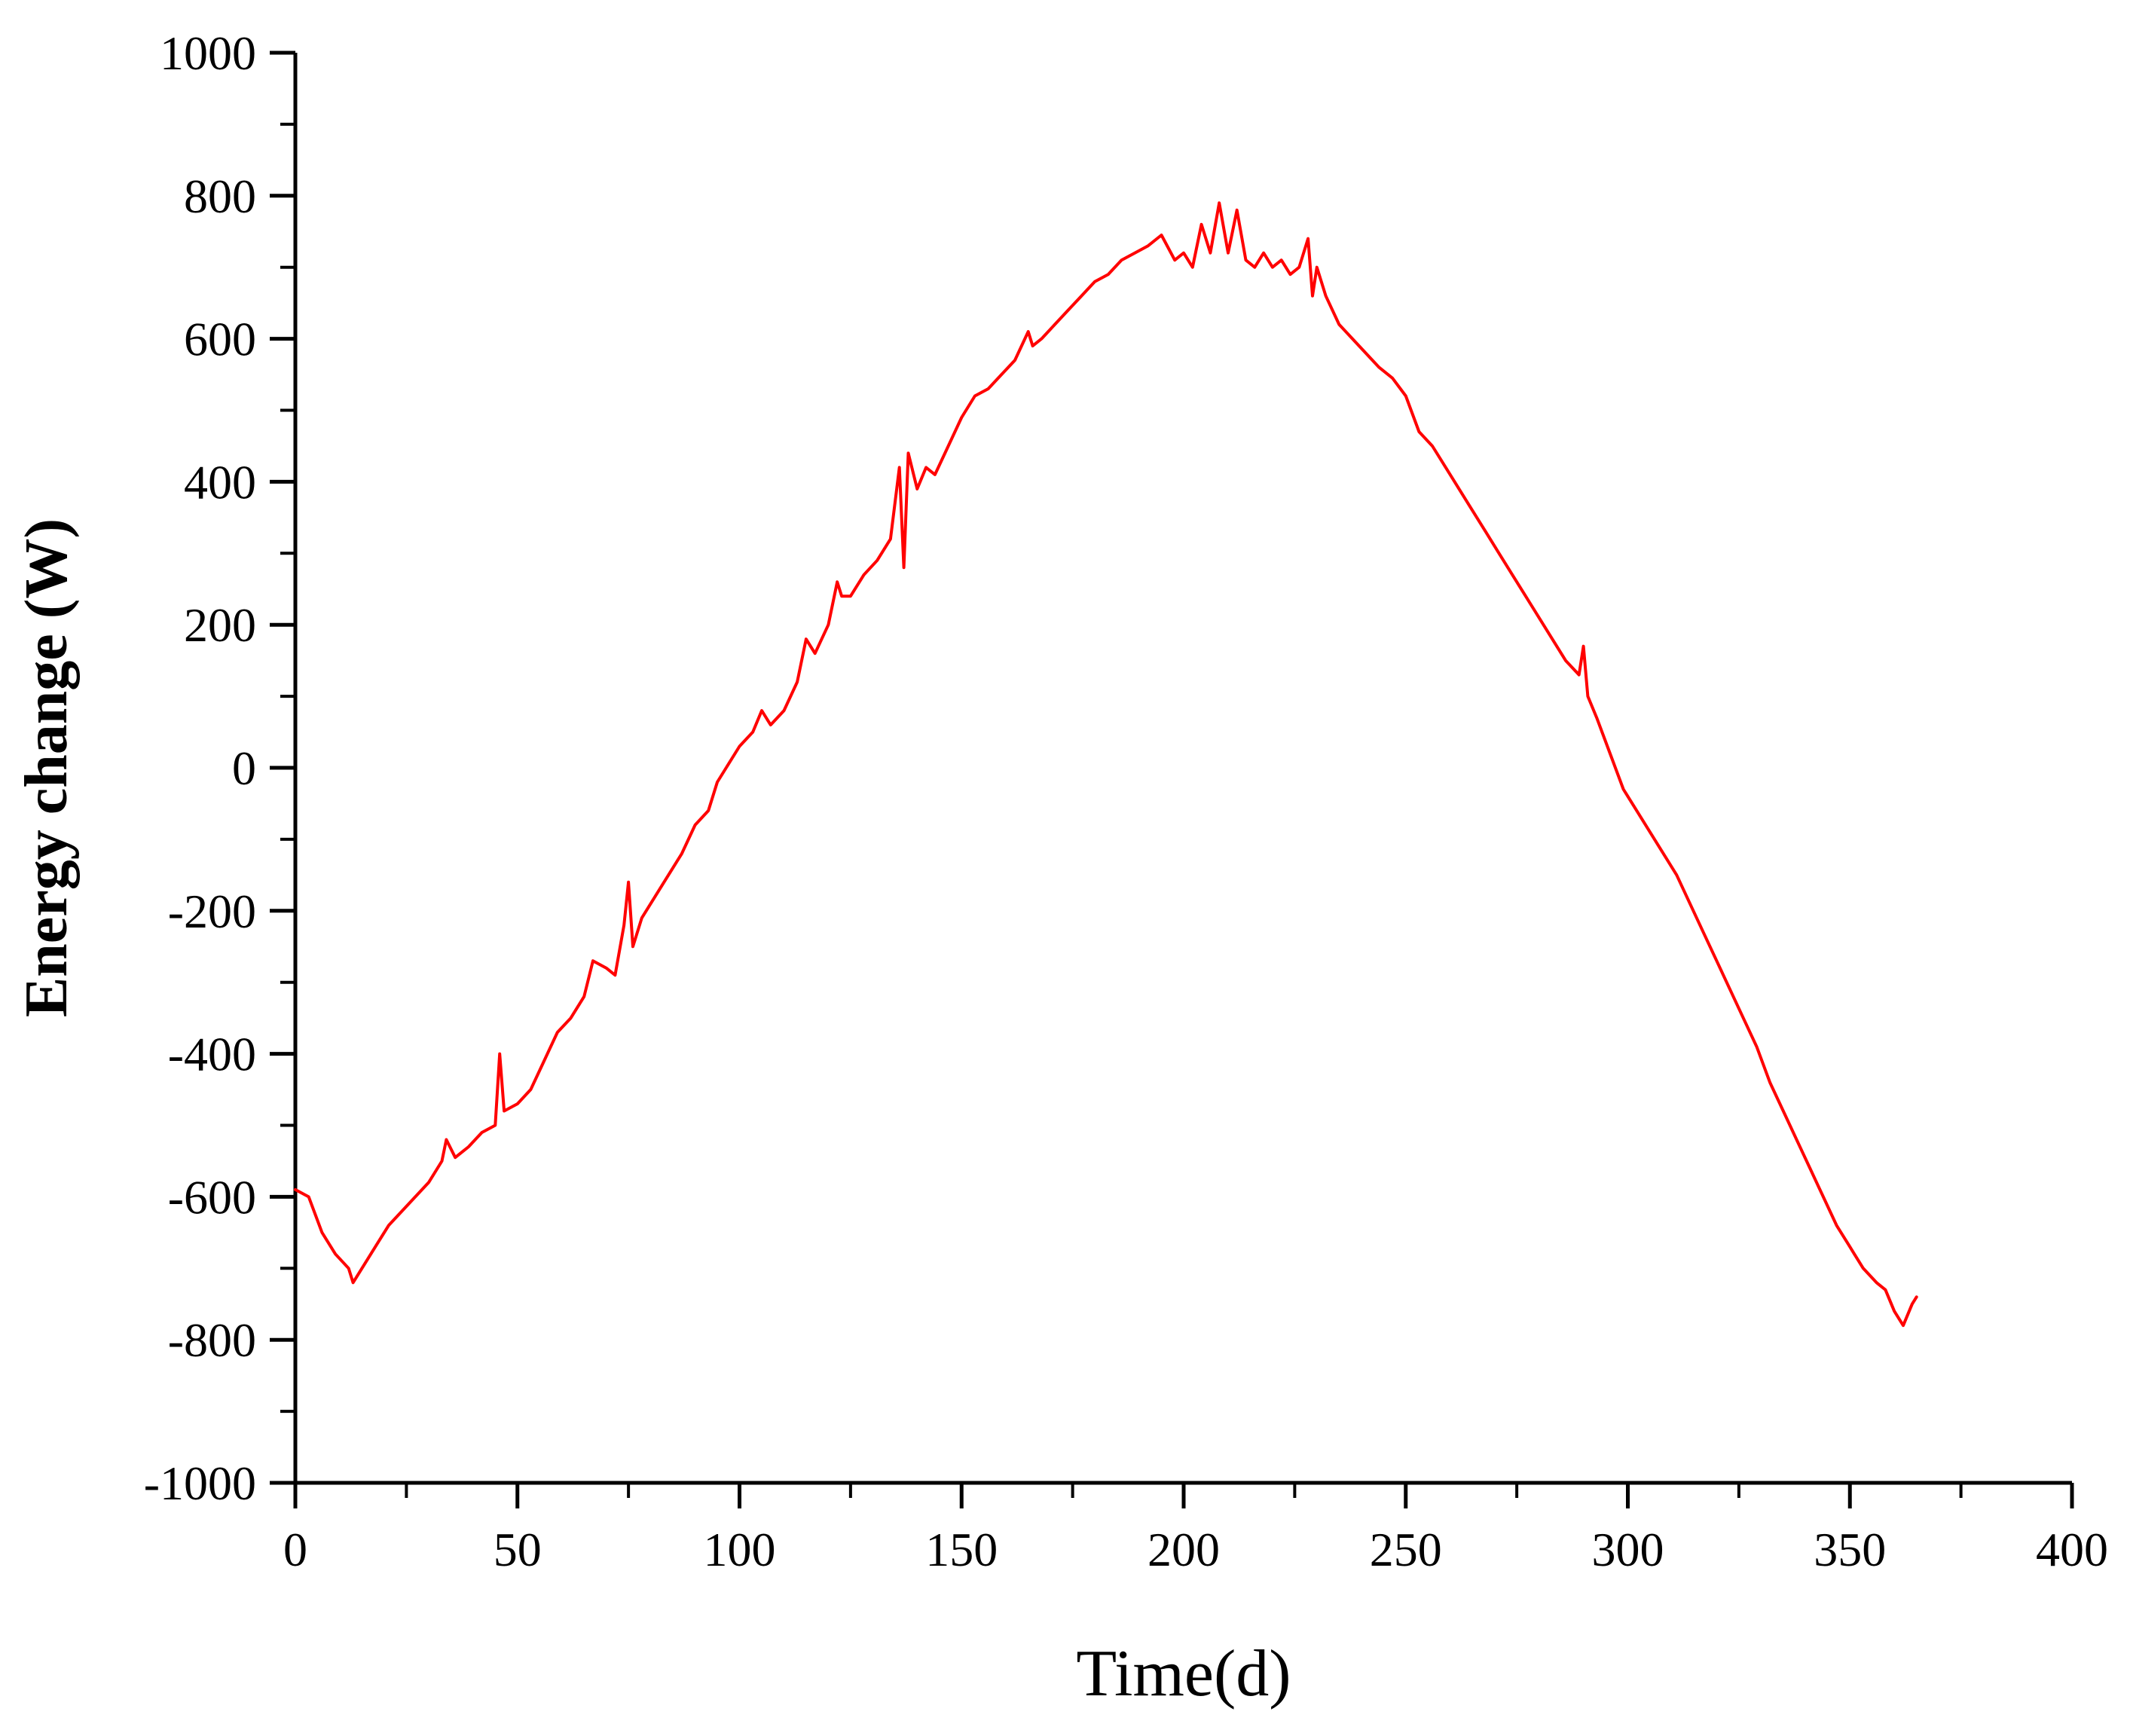 The height and width of the screenshot is (1736, 2130). What do you see at coordinates (220, 625) in the screenshot?
I see `y-tick-label: 200` at bounding box center [220, 625].